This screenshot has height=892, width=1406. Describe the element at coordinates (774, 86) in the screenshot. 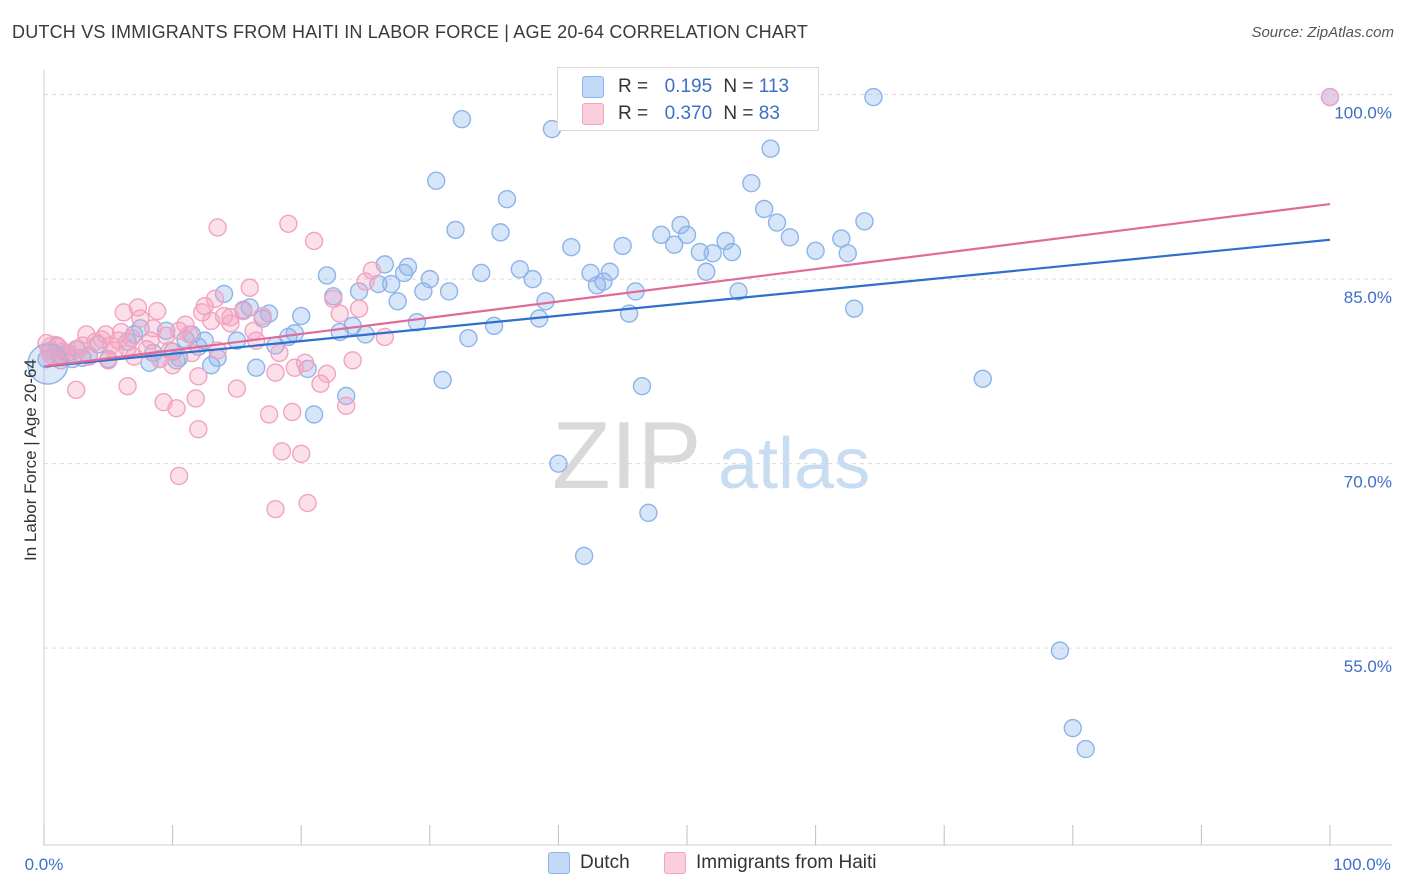

I see `legend-n-value-dutch: 113` at that location.